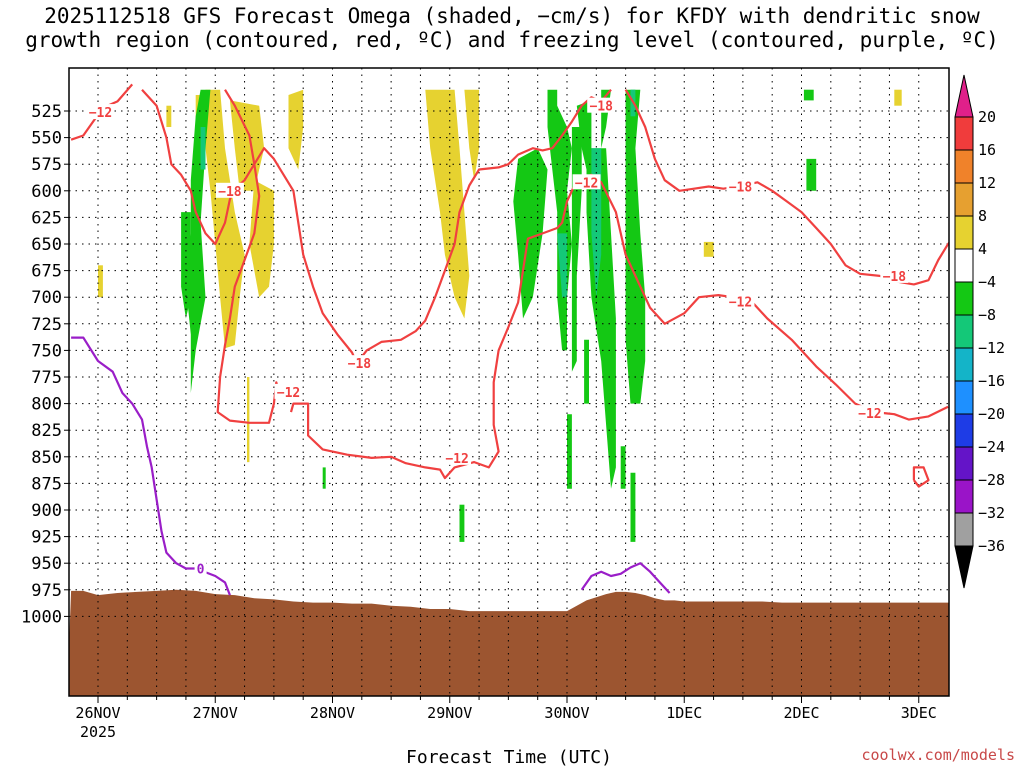 This screenshot has width=1024, height=768. What do you see at coordinates (509, 757) in the screenshot?
I see `x-axis-label: Forecast Time (UTC)` at bounding box center [509, 757].